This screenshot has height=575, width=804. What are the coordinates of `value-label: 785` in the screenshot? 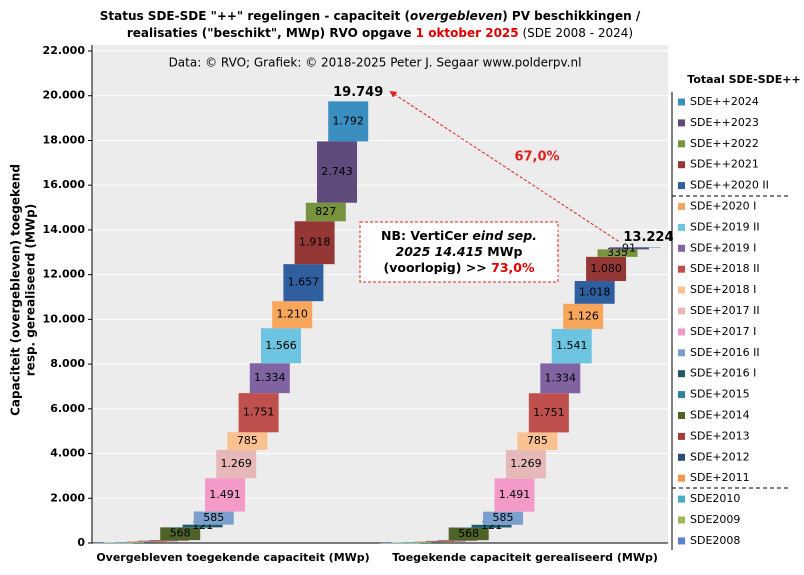 It's located at (537, 440).